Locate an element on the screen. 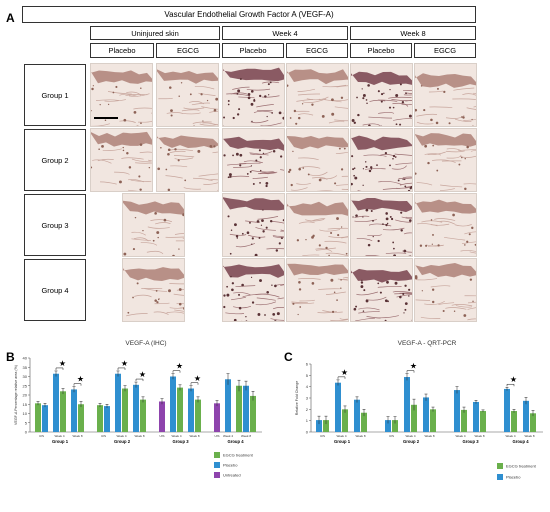 Image resolution: width=550 pixels, height=512 pixels. timepoint-week4: Week 4 is located at coordinates (285, 33).